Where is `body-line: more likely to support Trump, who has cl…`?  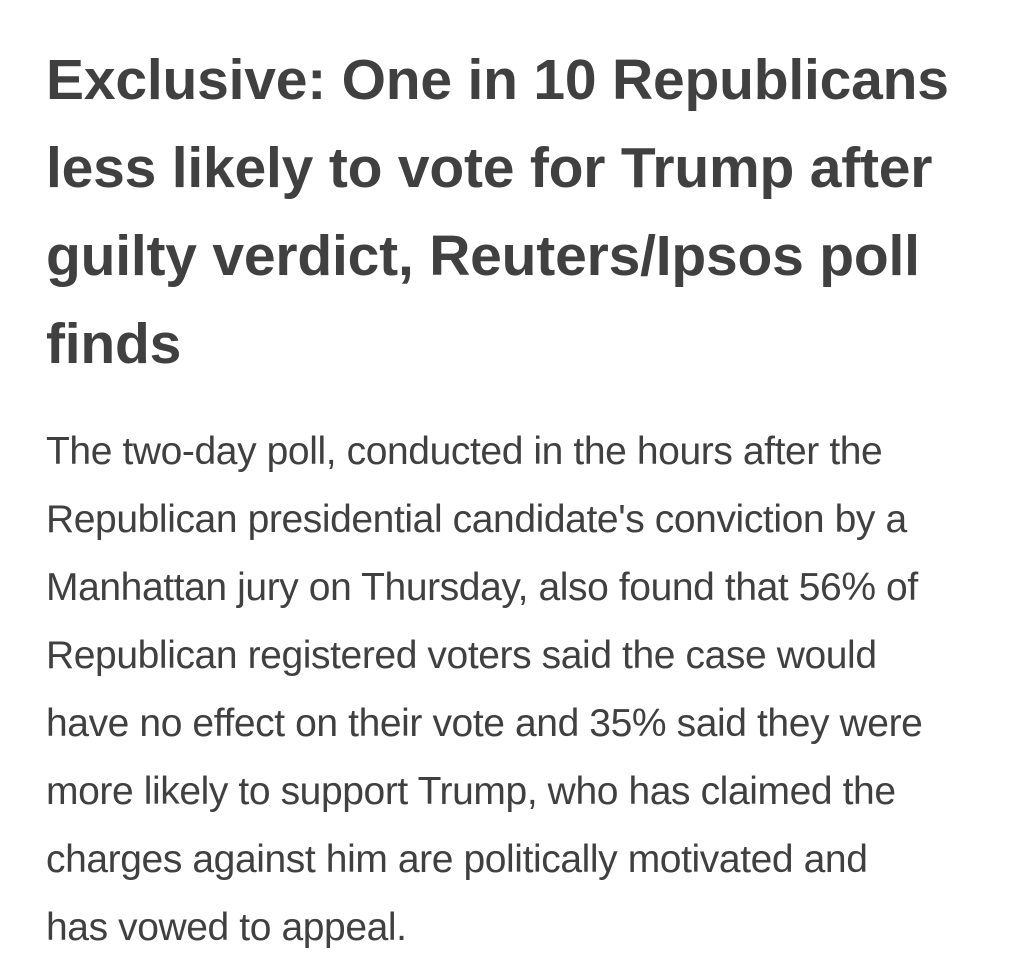 body-line: more likely to support Trump, who has cl… is located at coordinates (471, 791).